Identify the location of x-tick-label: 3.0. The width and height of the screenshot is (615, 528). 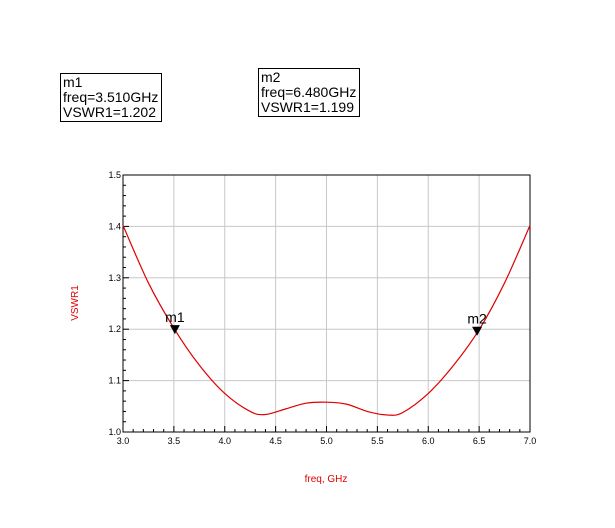
(123, 441).